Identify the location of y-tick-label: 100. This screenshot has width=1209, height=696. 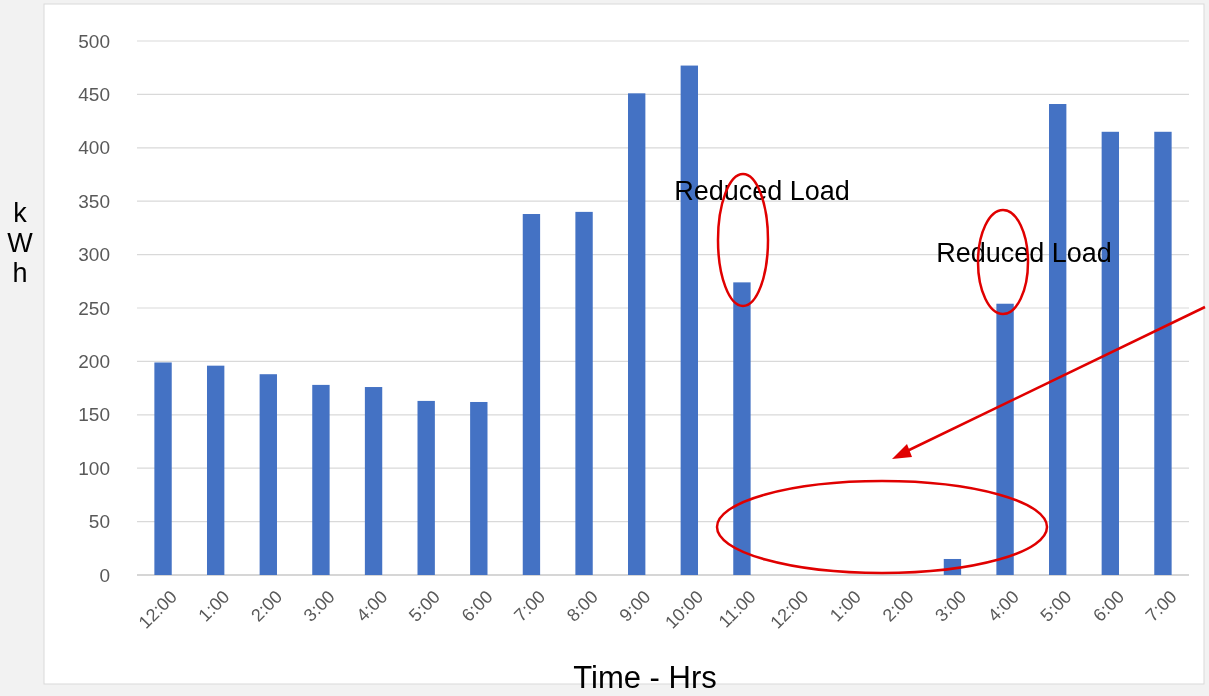
(94, 468).